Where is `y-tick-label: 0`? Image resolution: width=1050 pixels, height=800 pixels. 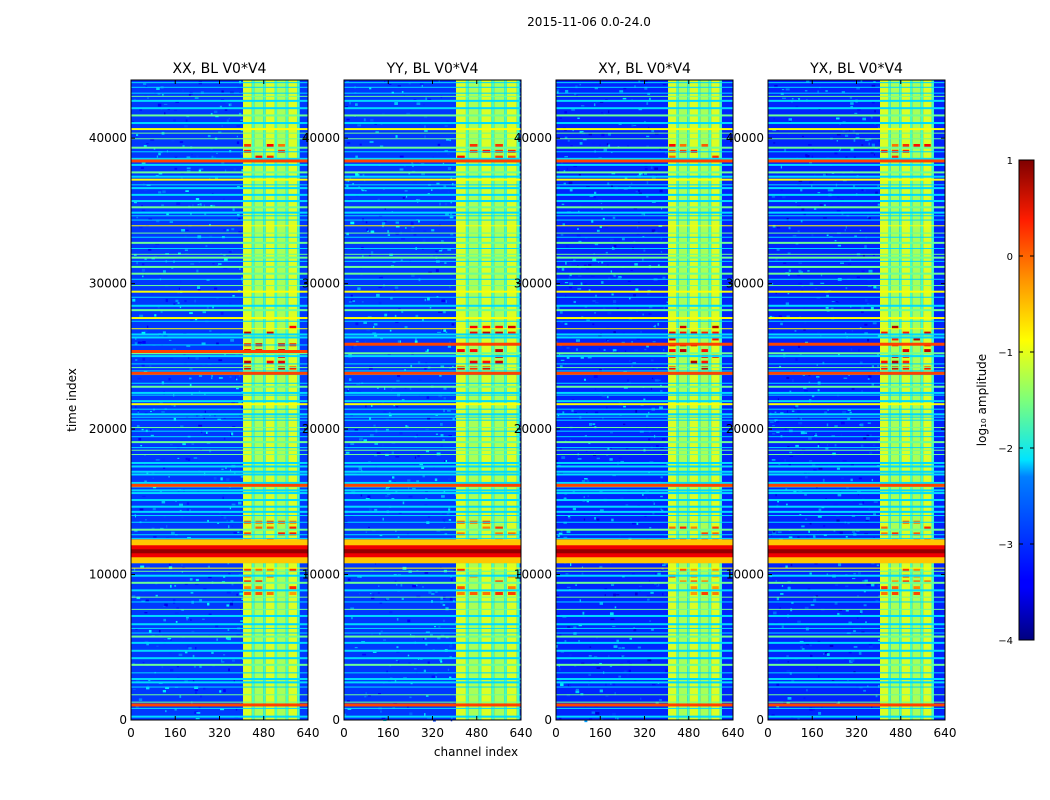
y-tick-label: 0 is located at coordinates (123, 720).